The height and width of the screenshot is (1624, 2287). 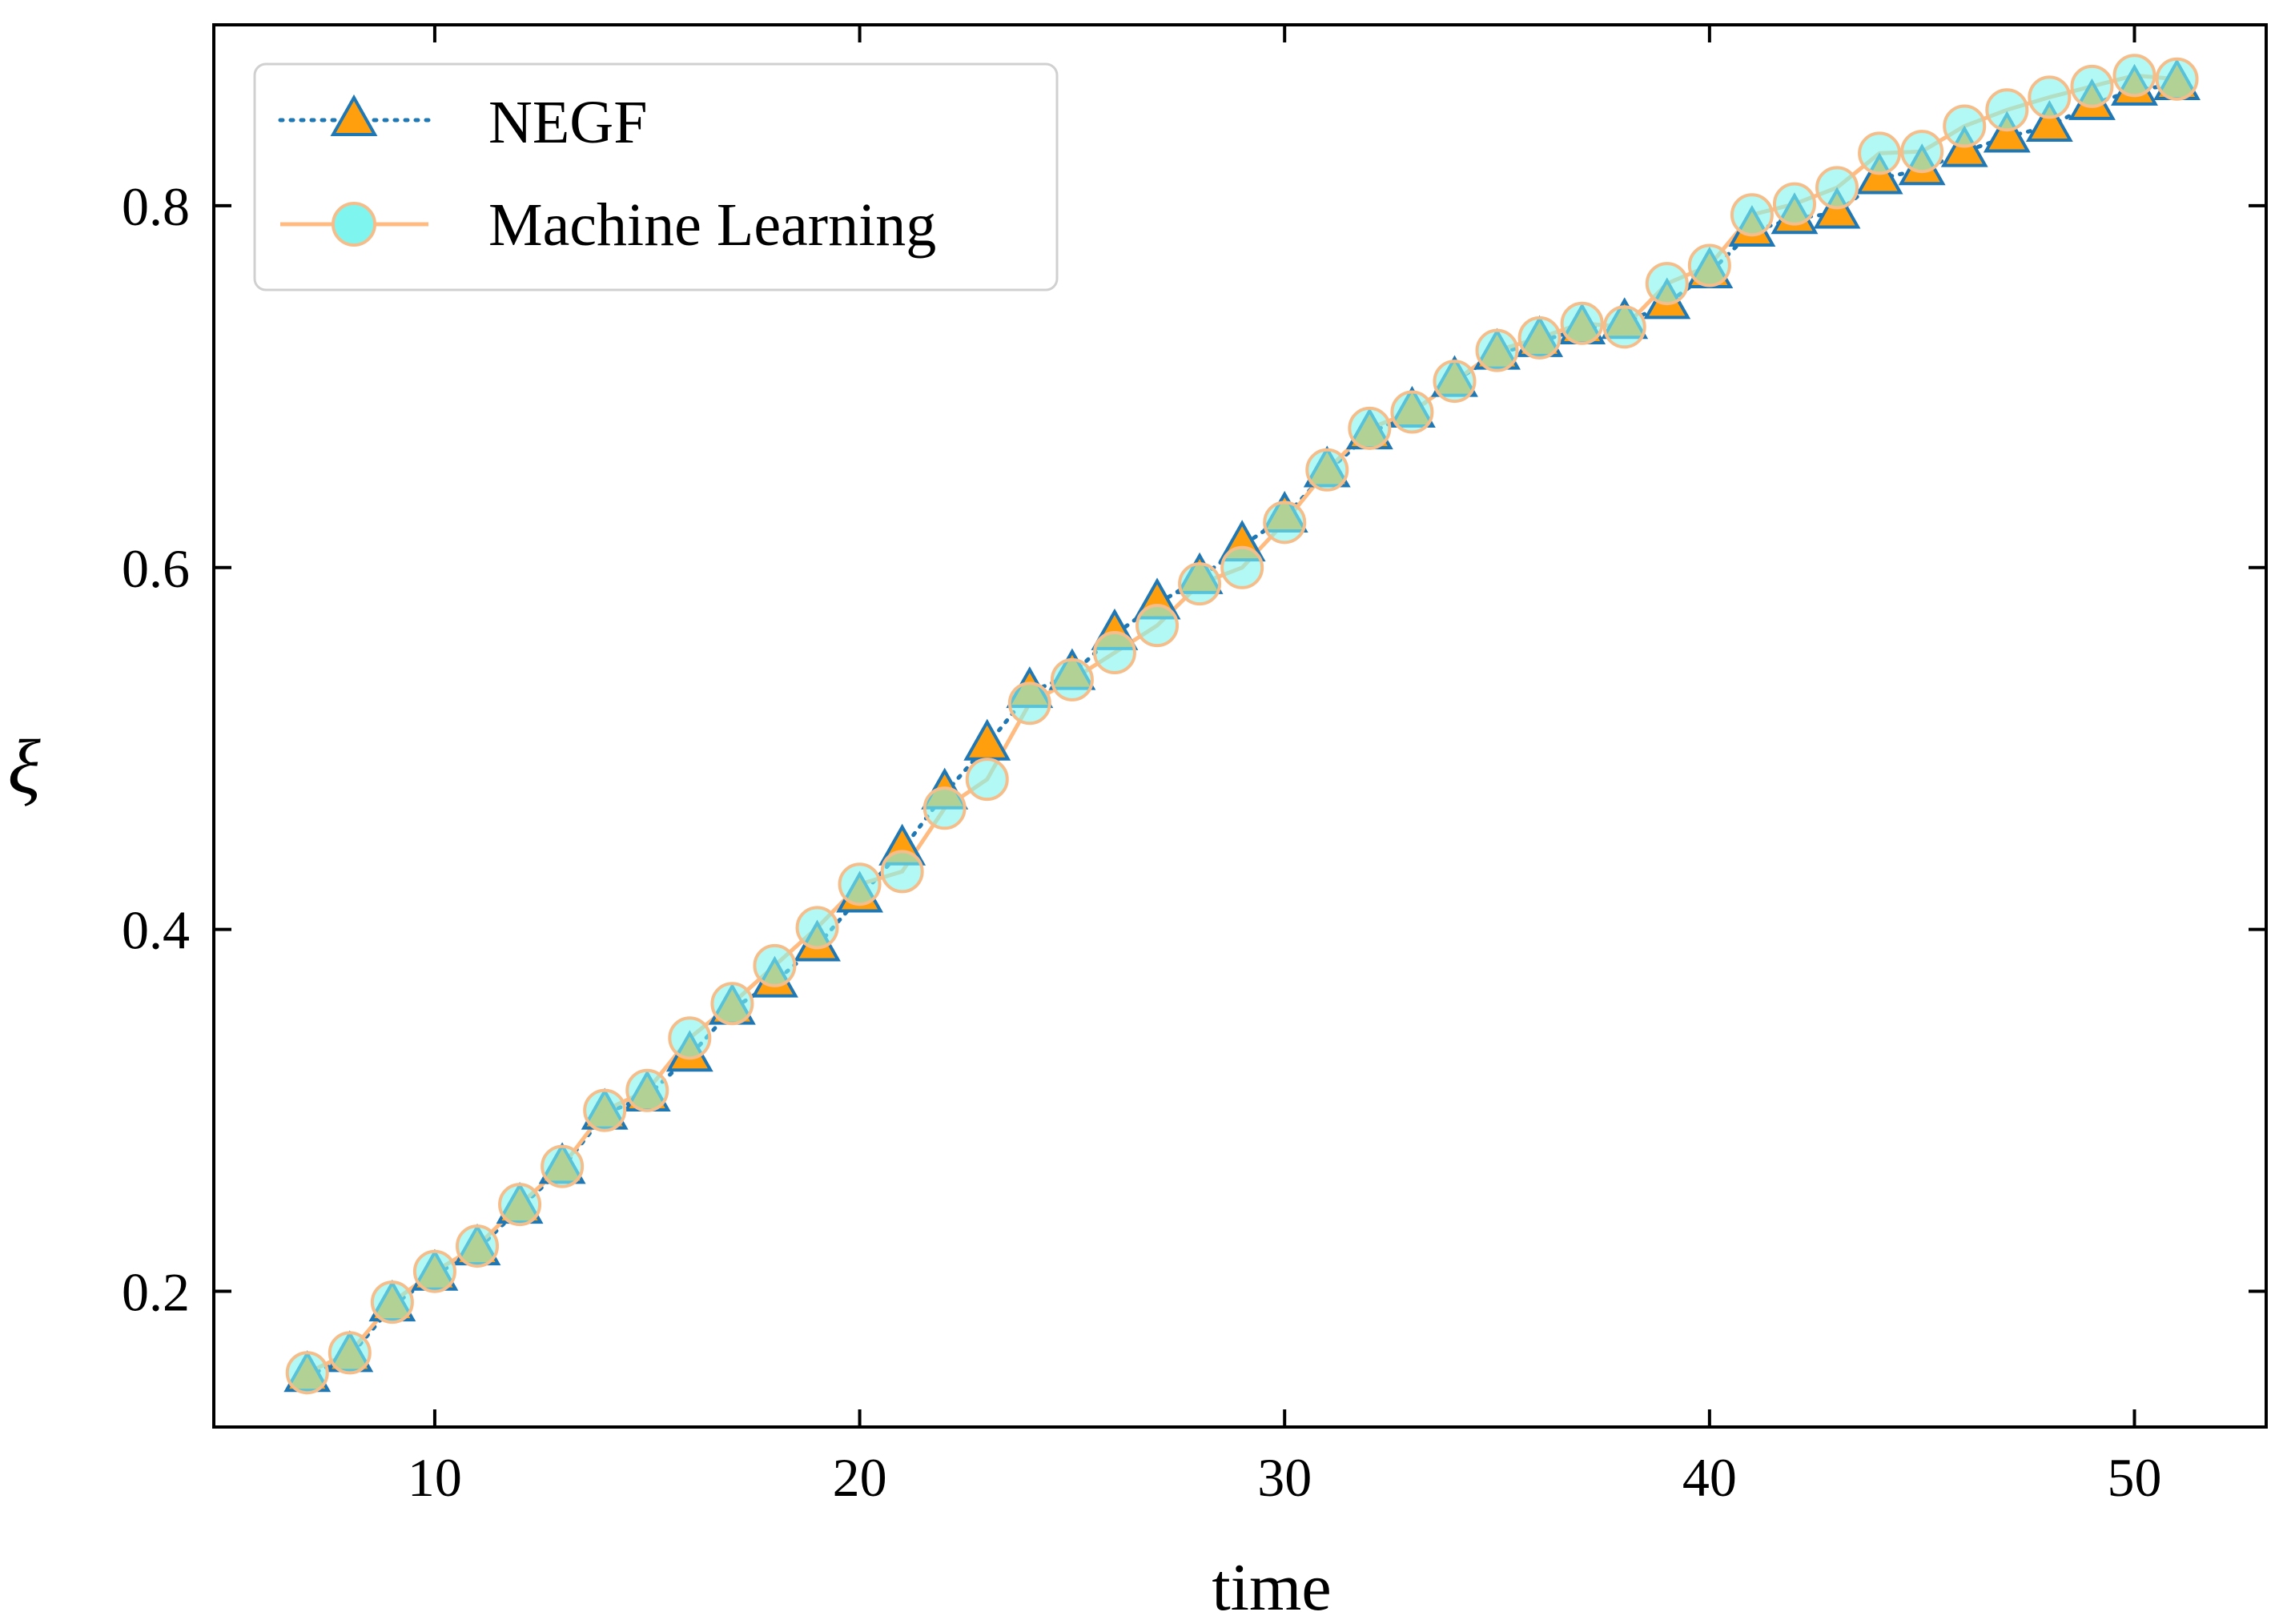 I want to click on legend-negf-label: NEGF, so click(x=567, y=122).